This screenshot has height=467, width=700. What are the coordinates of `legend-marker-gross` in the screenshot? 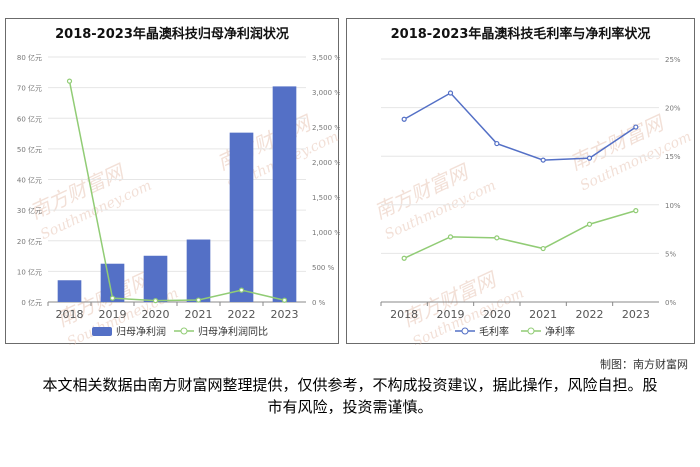 It's located at (465, 331).